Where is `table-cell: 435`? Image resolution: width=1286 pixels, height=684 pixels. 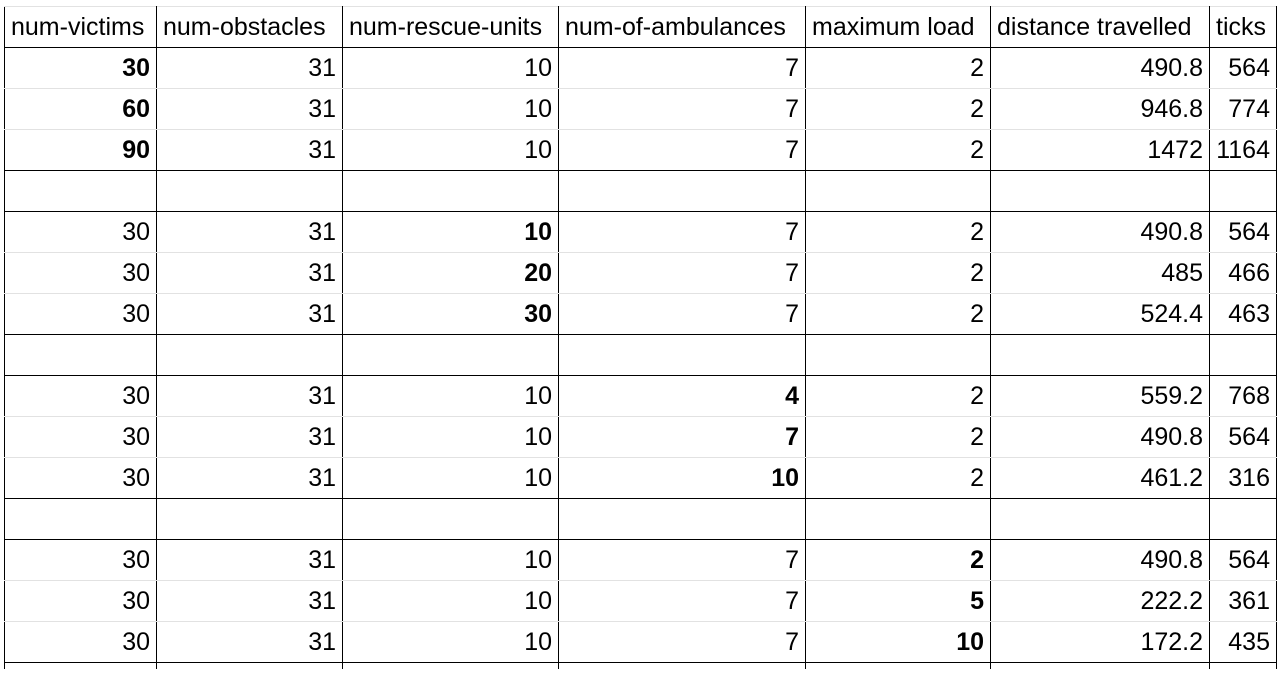
table-cell: 435 is located at coordinates (1243, 642).